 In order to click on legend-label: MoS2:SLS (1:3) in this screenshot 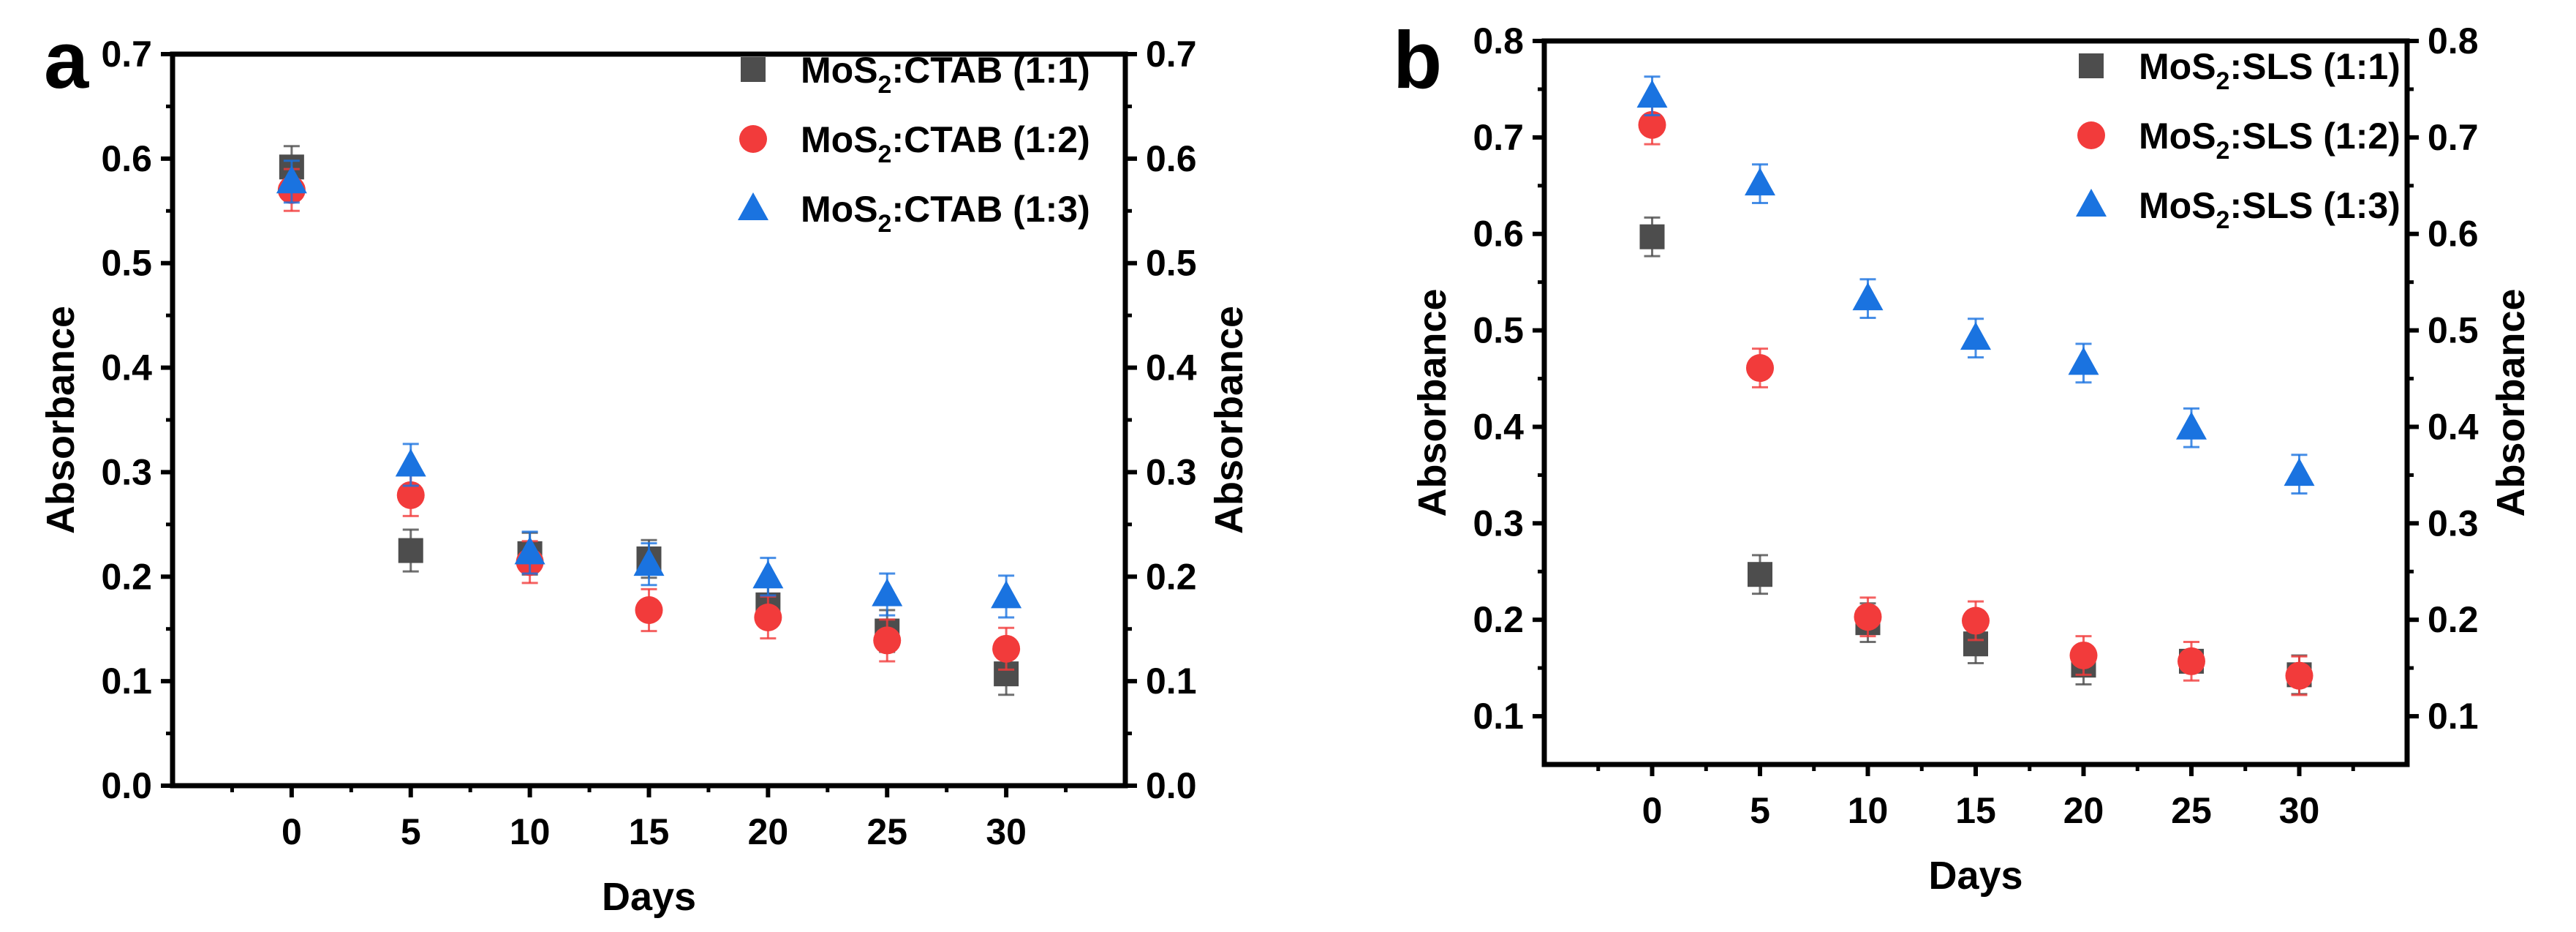, I will do `click(2270, 210)`.